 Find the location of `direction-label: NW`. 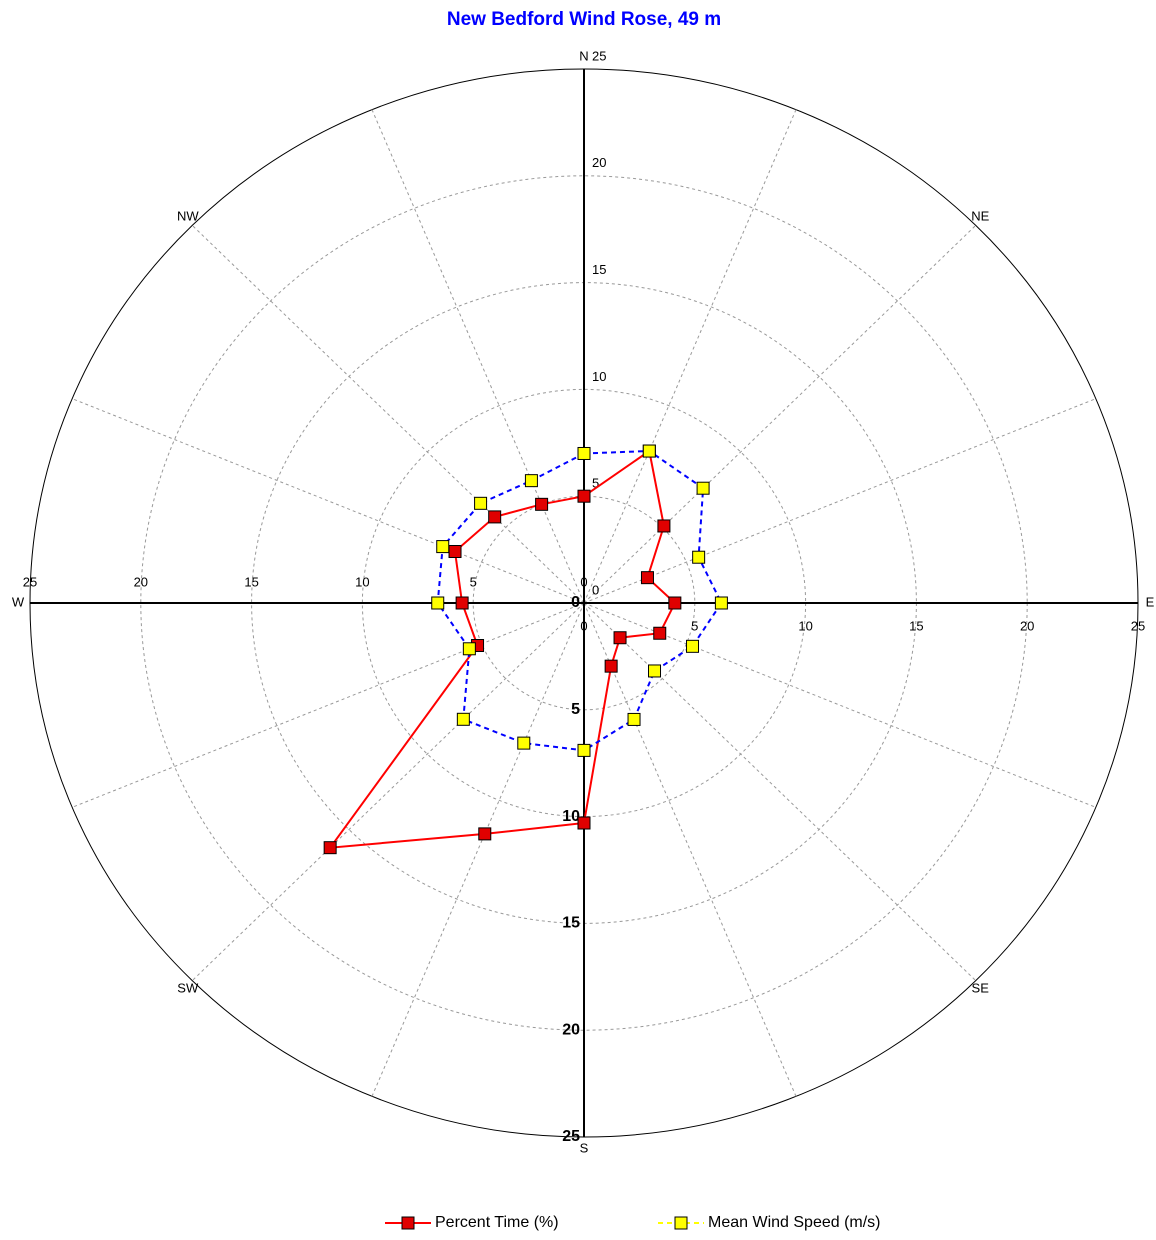

direction-label: NW is located at coordinates (188, 215).